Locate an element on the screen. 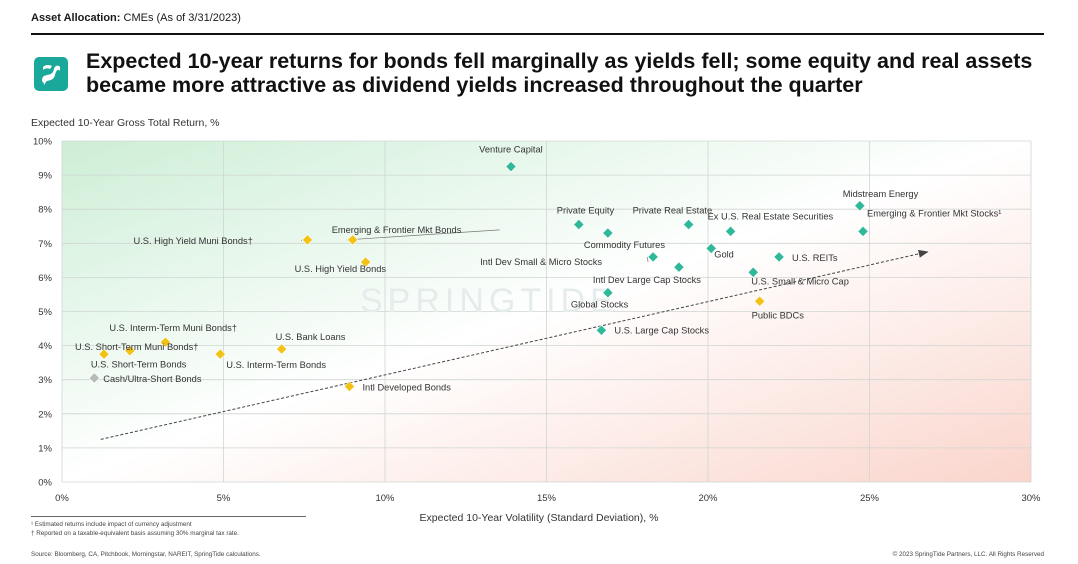 This screenshot has width=1078, height=564. label-private-real-estate: Private Real Estate is located at coordinates (673, 211).